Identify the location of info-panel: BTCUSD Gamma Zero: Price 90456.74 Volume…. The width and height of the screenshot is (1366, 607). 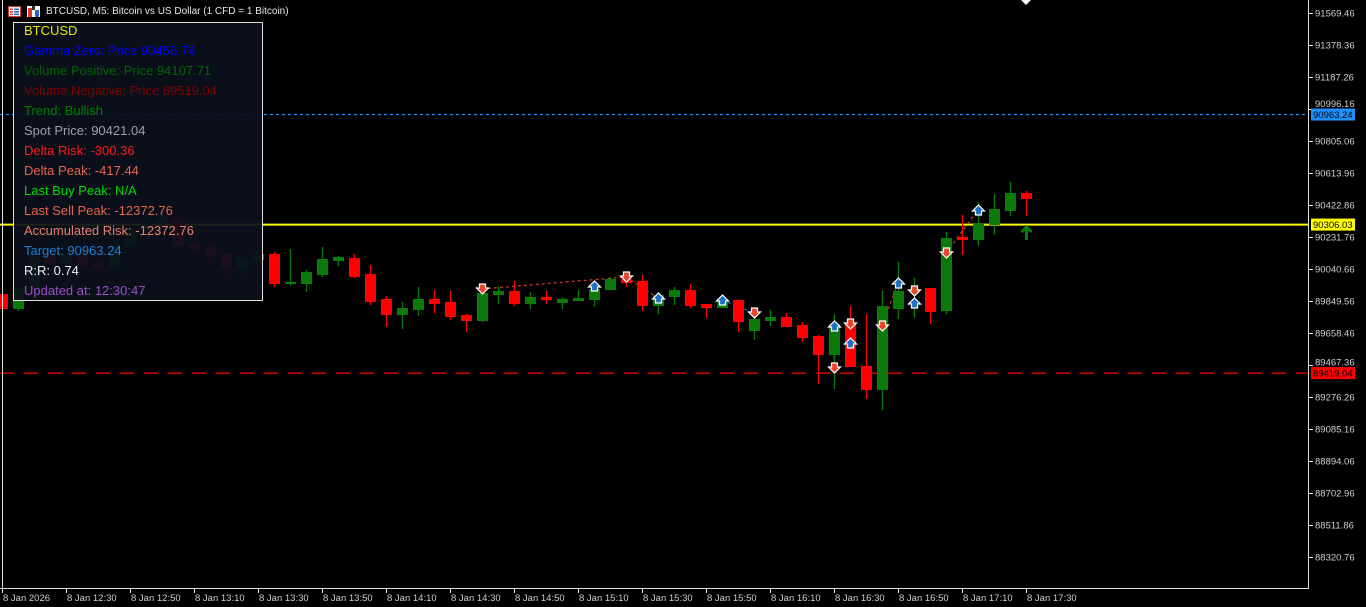
(138, 161).